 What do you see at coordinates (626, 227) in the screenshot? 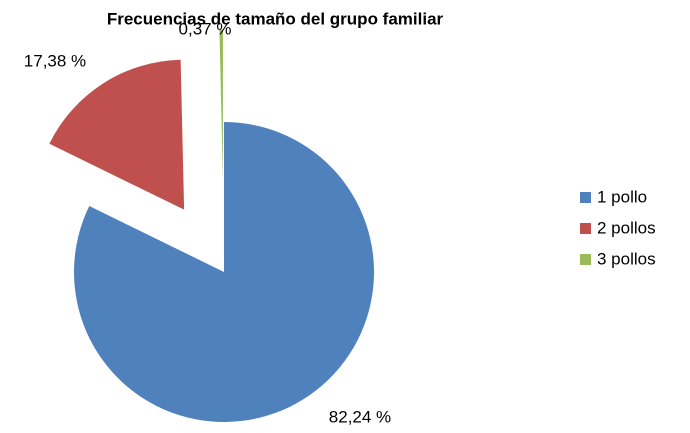
I see `legend-label: 2 pollos` at bounding box center [626, 227].